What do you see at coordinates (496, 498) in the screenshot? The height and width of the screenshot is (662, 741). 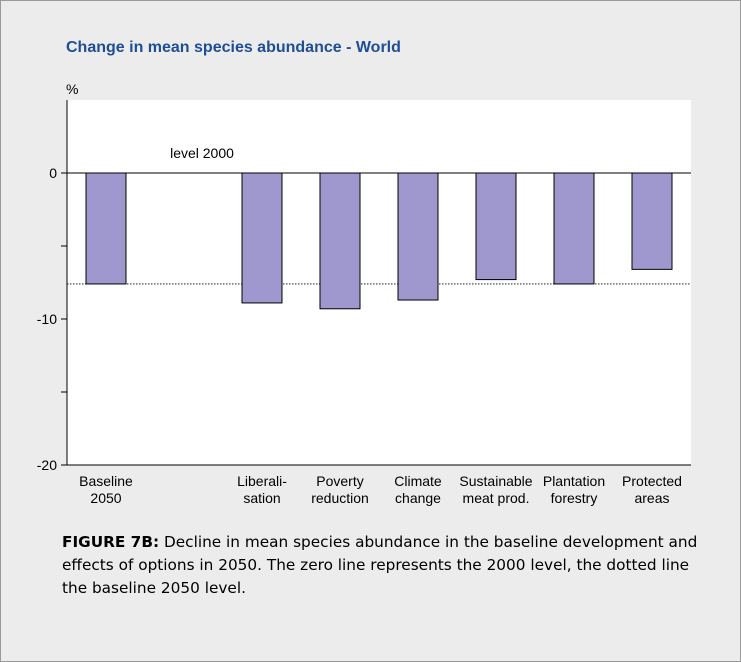 I see `category-label: meat prod.` at bounding box center [496, 498].